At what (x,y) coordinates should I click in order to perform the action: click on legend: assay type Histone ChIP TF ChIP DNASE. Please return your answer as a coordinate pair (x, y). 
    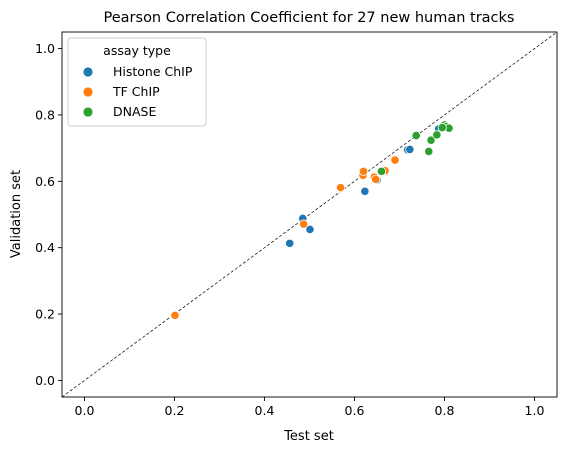
    Looking at the image, I should click on (137, 82).